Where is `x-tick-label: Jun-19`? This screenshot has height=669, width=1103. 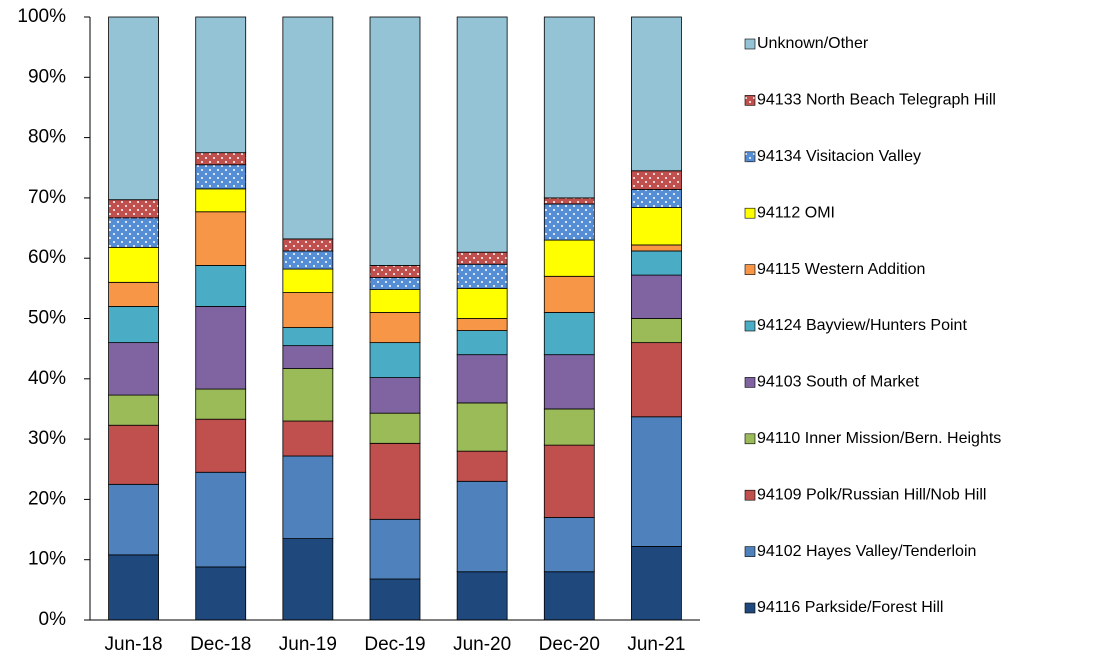 x-tick-label: Jun-19 is located at coordinates (308, 644).